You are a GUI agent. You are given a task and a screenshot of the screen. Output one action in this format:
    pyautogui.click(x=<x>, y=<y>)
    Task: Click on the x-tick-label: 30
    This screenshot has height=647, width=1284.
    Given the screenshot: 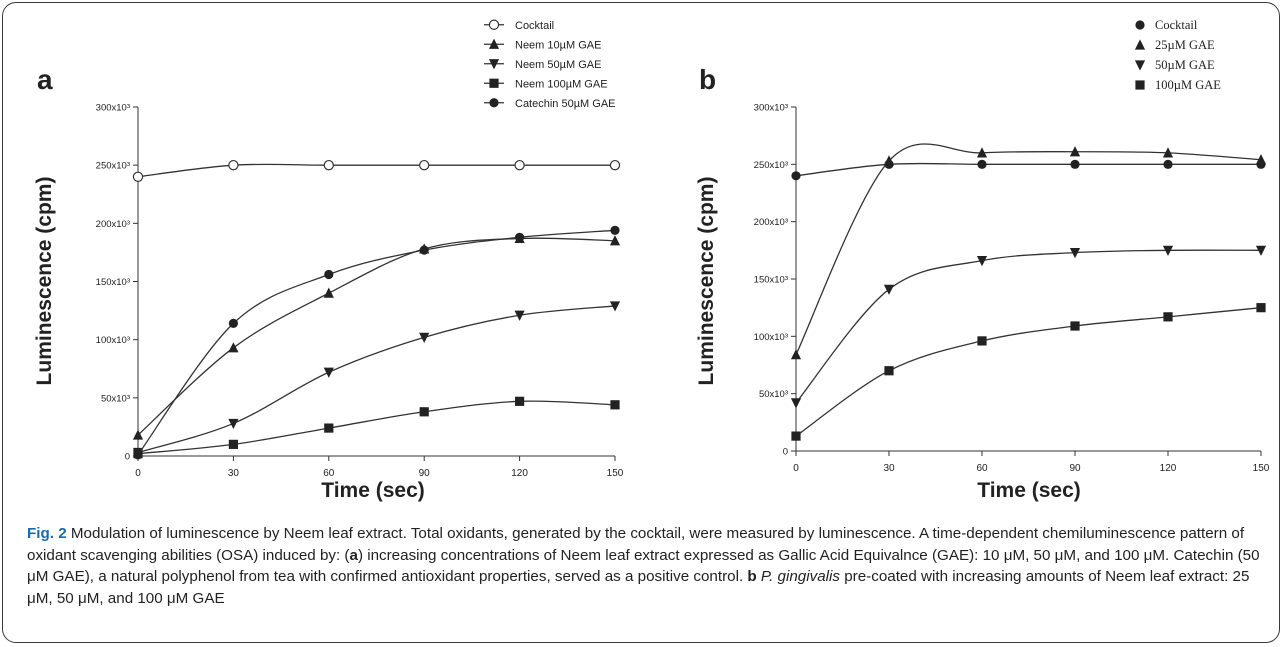 What is the action you would take?
    pyautogui.click(x=889, y=468)
    